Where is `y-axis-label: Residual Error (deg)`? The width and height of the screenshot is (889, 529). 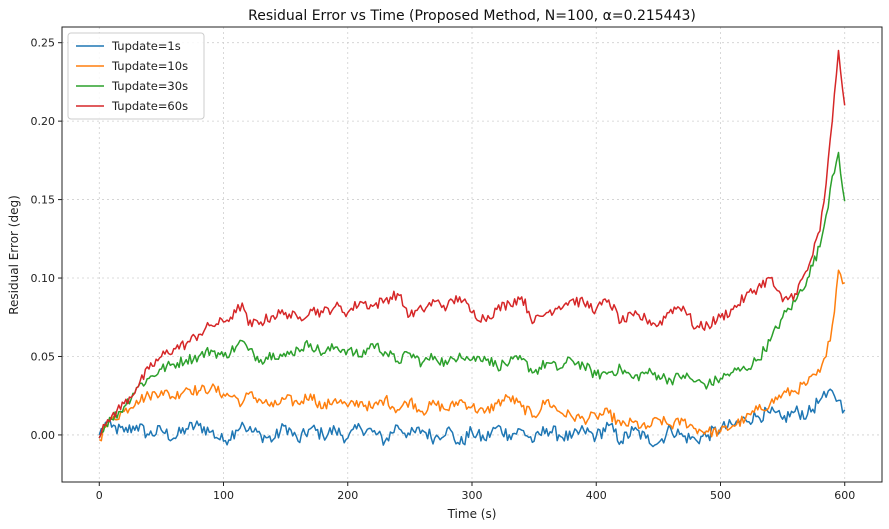
y-axis-label: Residual Error (deg) is located at coordinates (14, 255).